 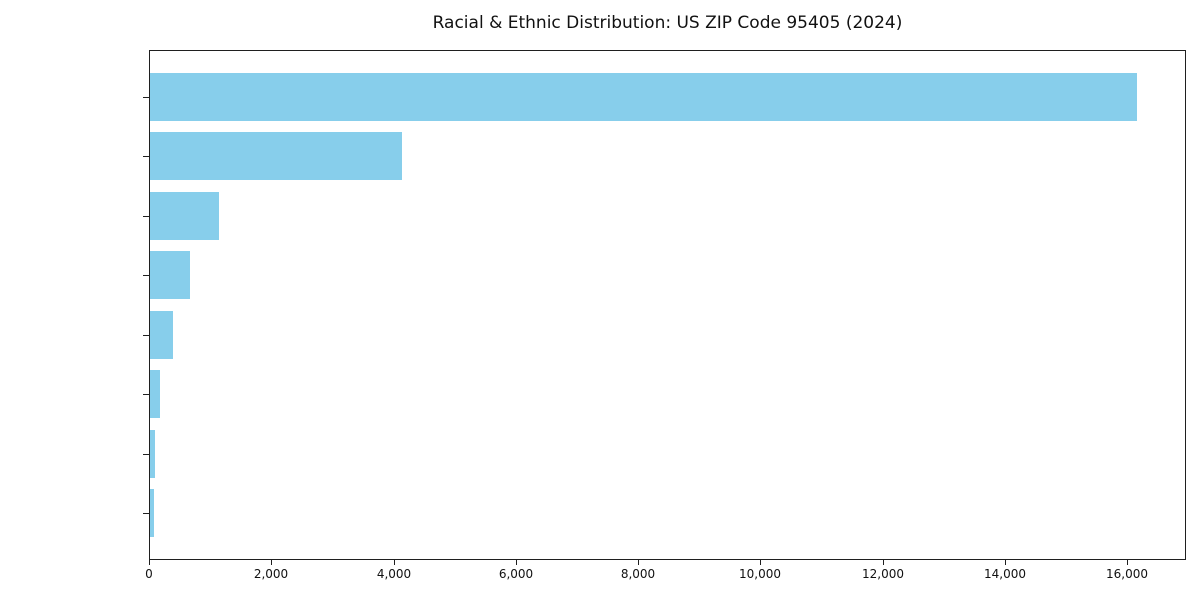 I want to click on x-axis-tick-label: 6,000, so click(x=516, y=574).